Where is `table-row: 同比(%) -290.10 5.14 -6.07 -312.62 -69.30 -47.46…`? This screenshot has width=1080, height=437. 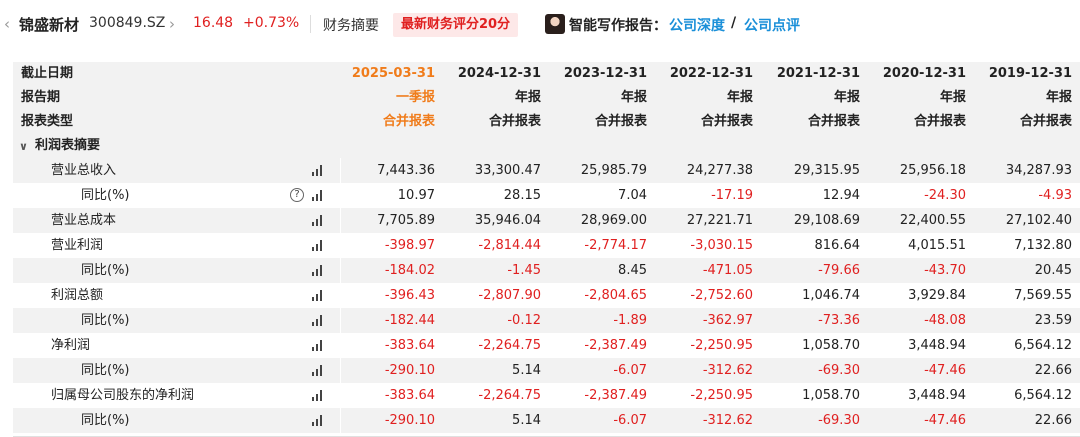 table-row: 同比(%) -290.10 5.14 -6.07 -312.62 -69.30 -47.46… is located at coordinates (546, 420).